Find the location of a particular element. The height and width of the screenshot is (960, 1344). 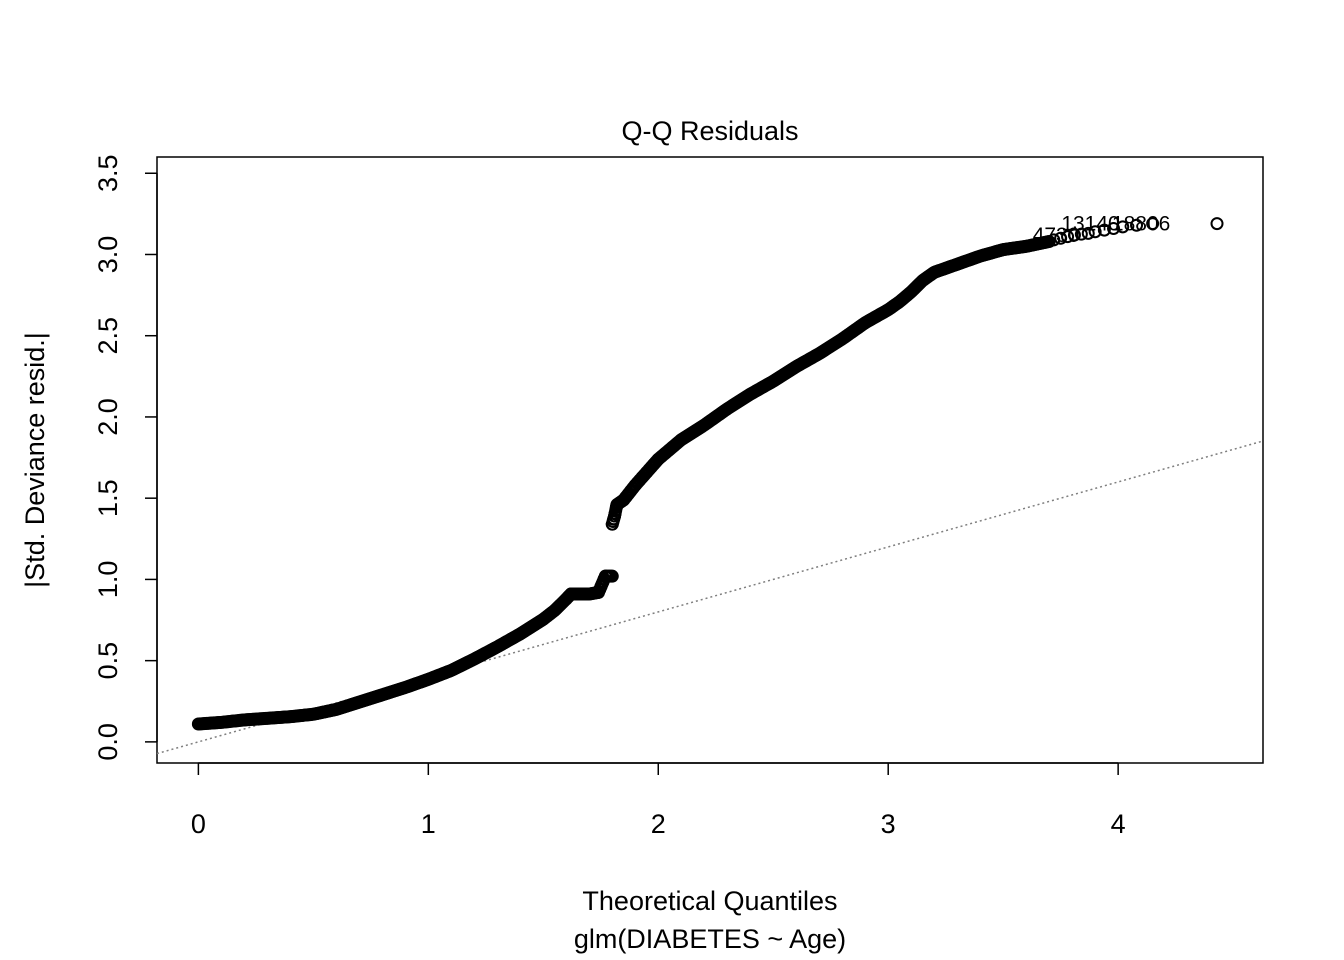

y-tick-label: 1.0 is located at coordinates (108, 580).